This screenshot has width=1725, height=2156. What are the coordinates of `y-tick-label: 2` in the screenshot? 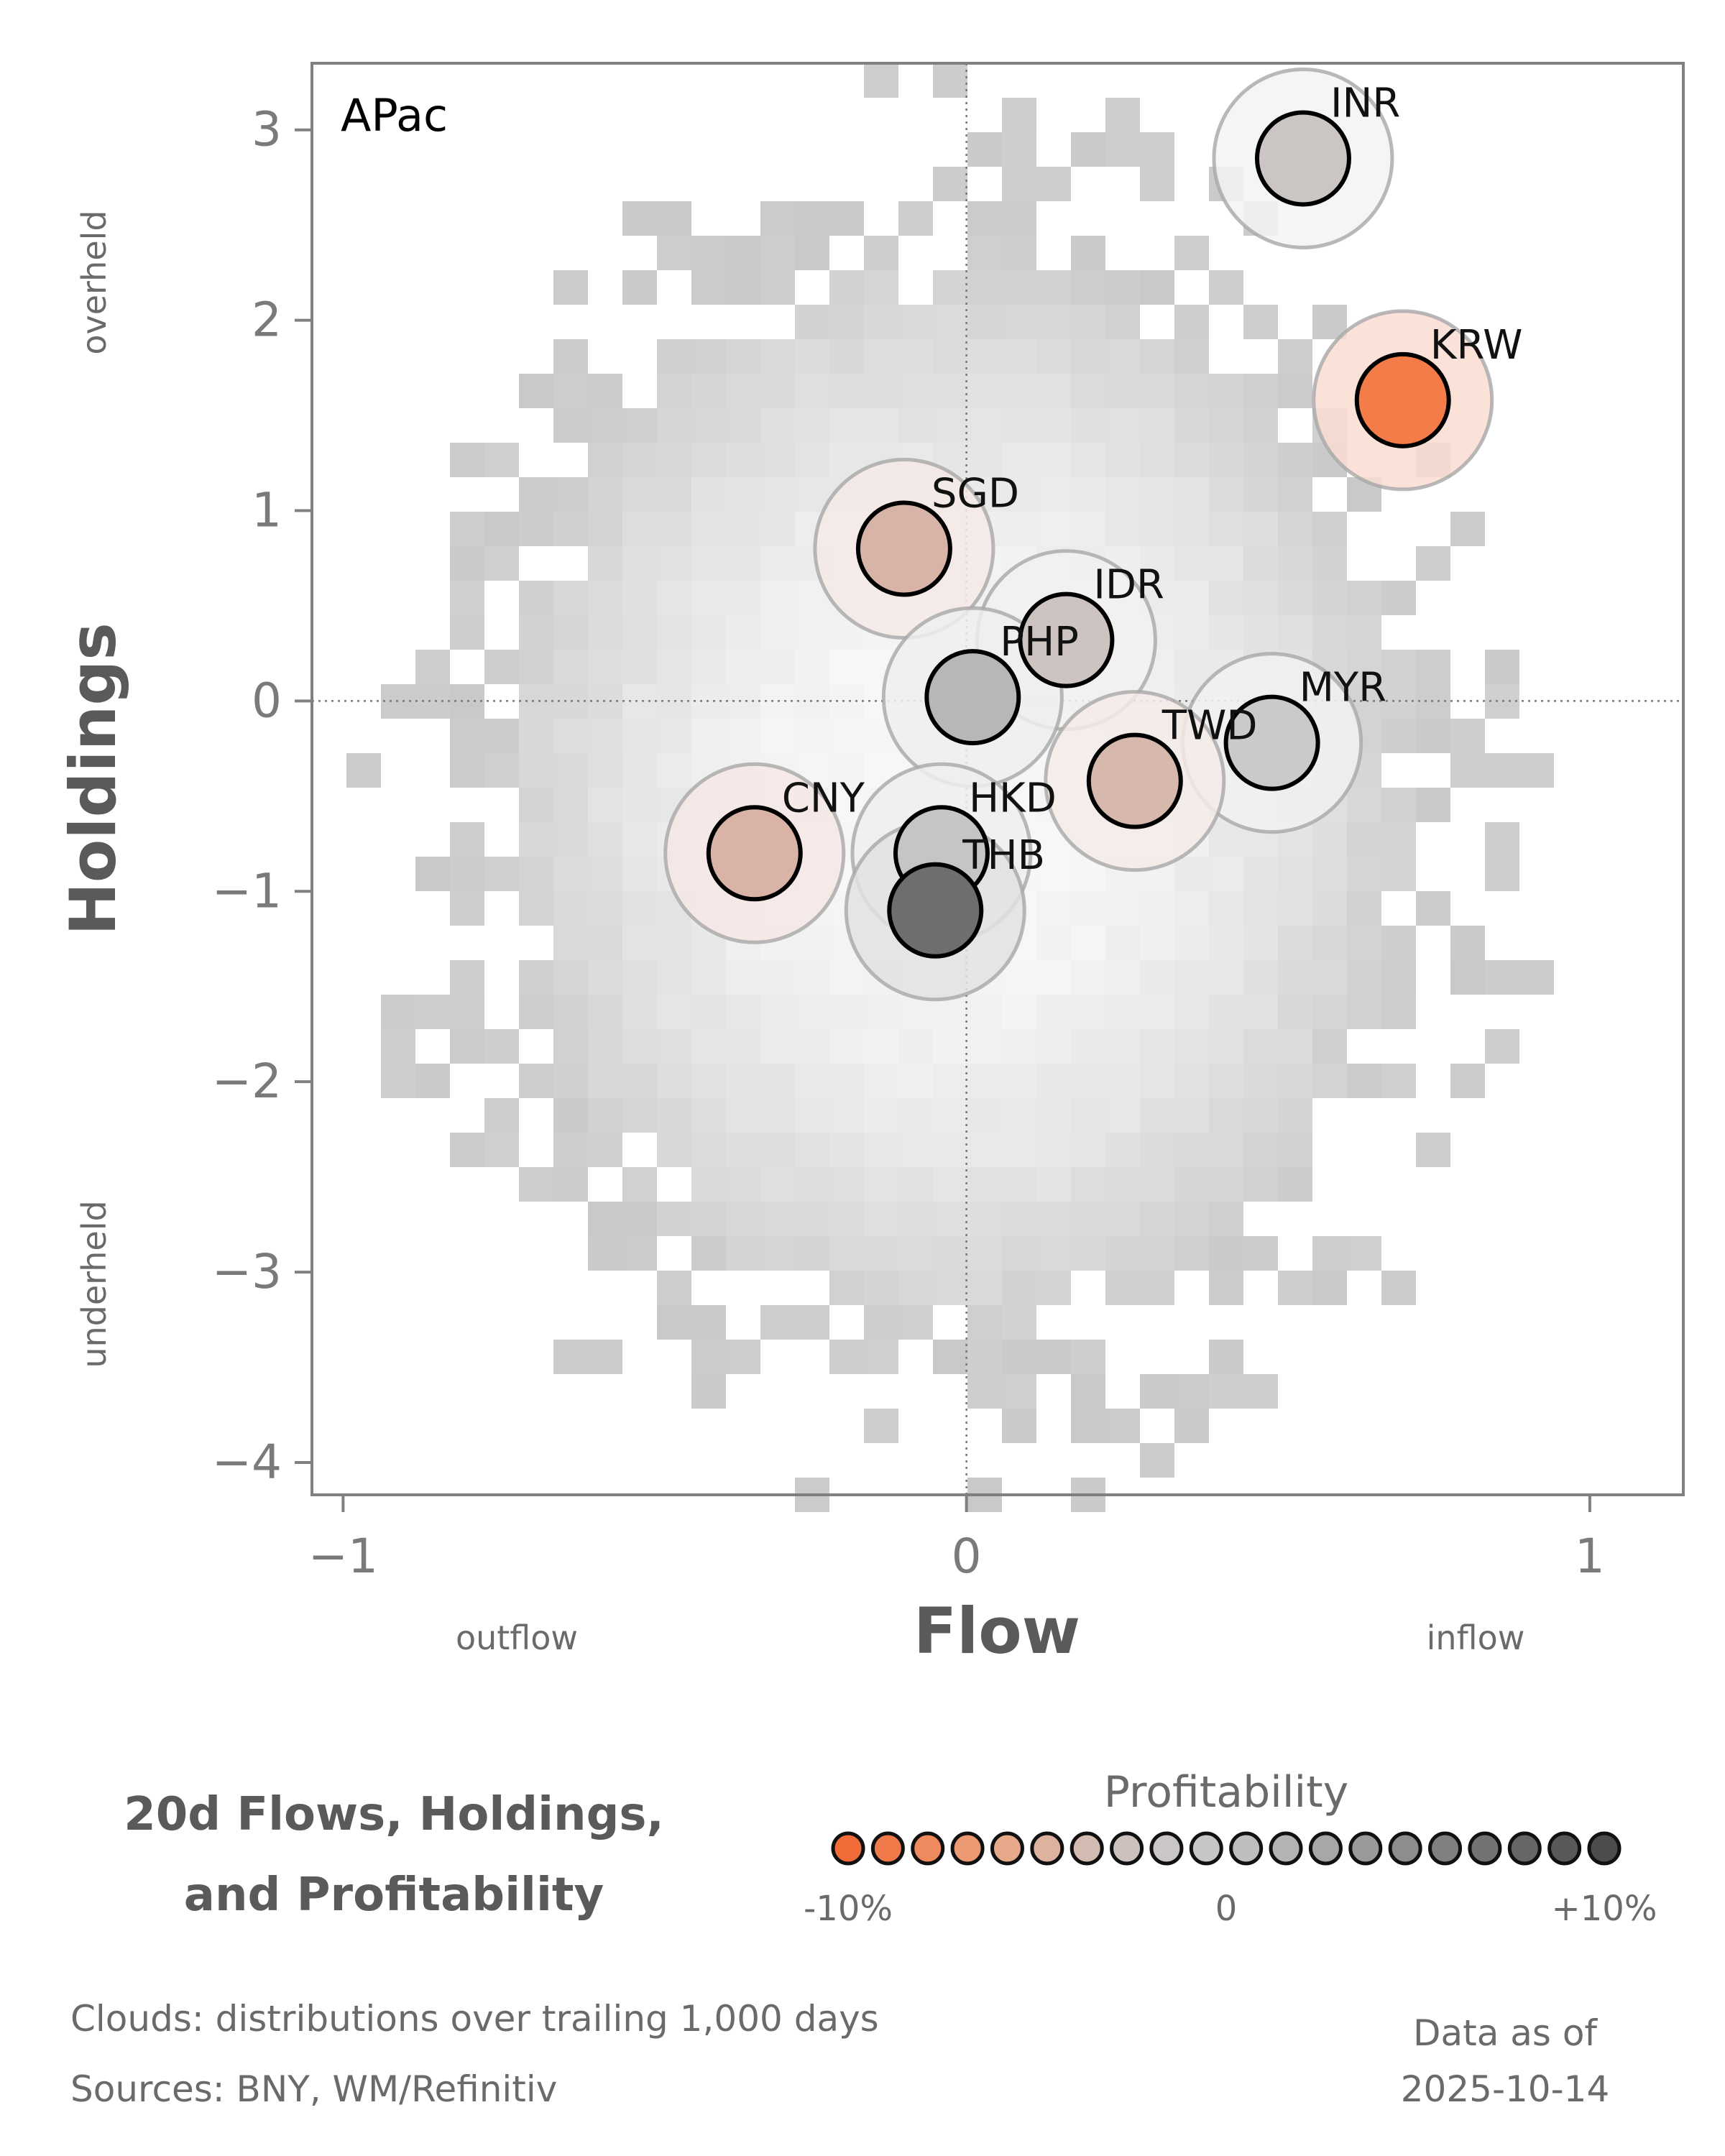 It's located at (267, 320).